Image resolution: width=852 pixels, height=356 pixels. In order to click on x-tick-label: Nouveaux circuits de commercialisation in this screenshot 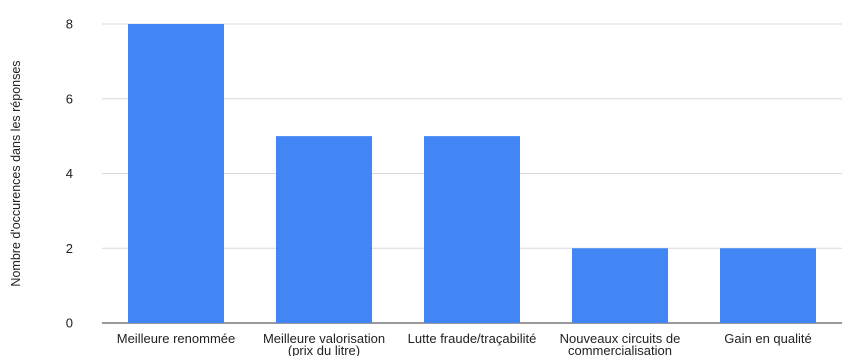, I will do `click(620, 343)`.